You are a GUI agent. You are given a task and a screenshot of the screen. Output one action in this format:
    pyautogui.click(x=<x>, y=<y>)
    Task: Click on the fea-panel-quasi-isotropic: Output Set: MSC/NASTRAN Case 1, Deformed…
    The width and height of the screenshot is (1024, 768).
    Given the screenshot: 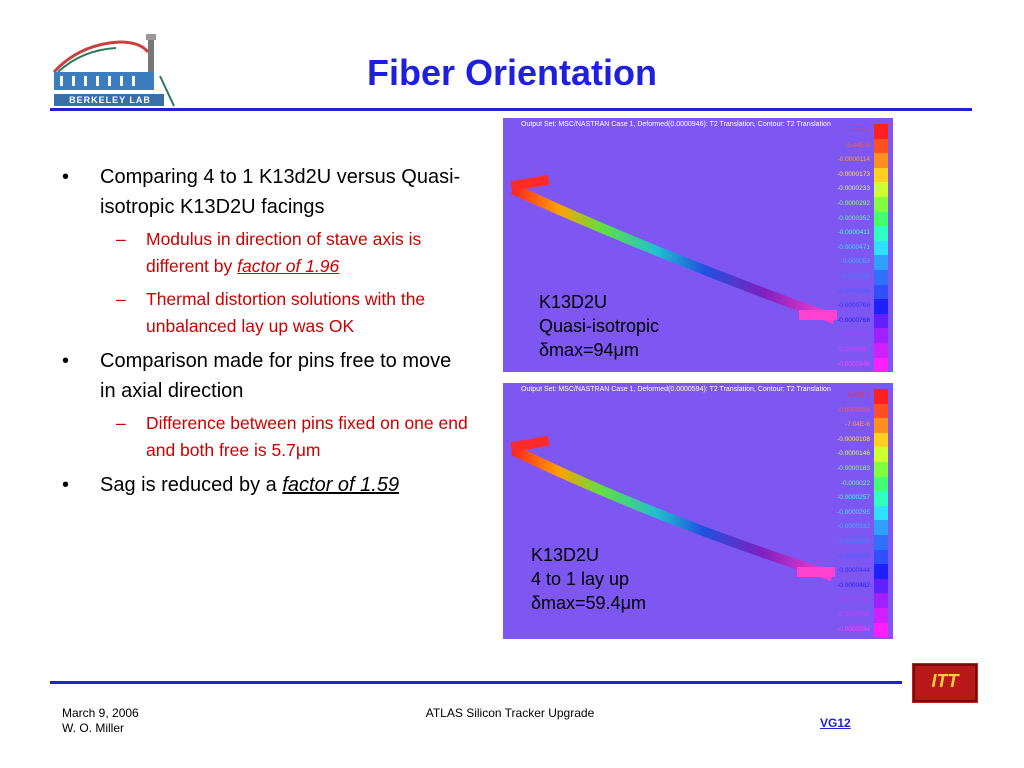 What is the action you would take?
    pyautogui.click(x=698, y=245)
    